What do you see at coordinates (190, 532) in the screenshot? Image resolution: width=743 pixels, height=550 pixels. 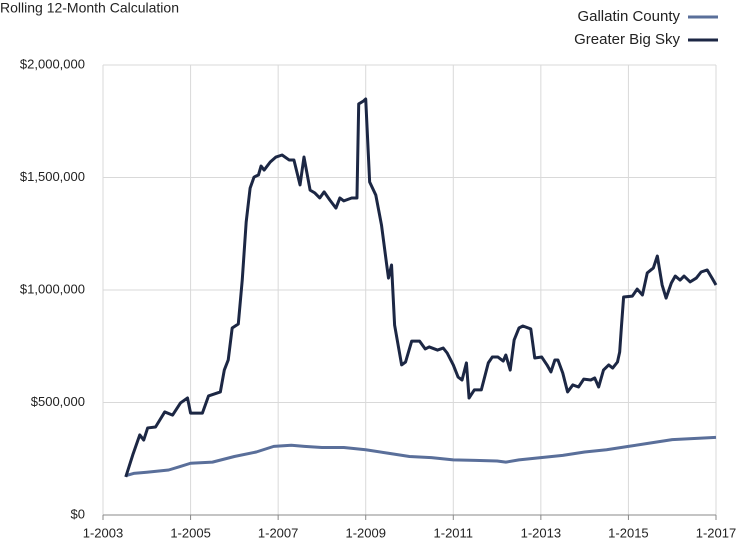 I see `x-tick-label: 1-2005` at bounding box center [190, 532].